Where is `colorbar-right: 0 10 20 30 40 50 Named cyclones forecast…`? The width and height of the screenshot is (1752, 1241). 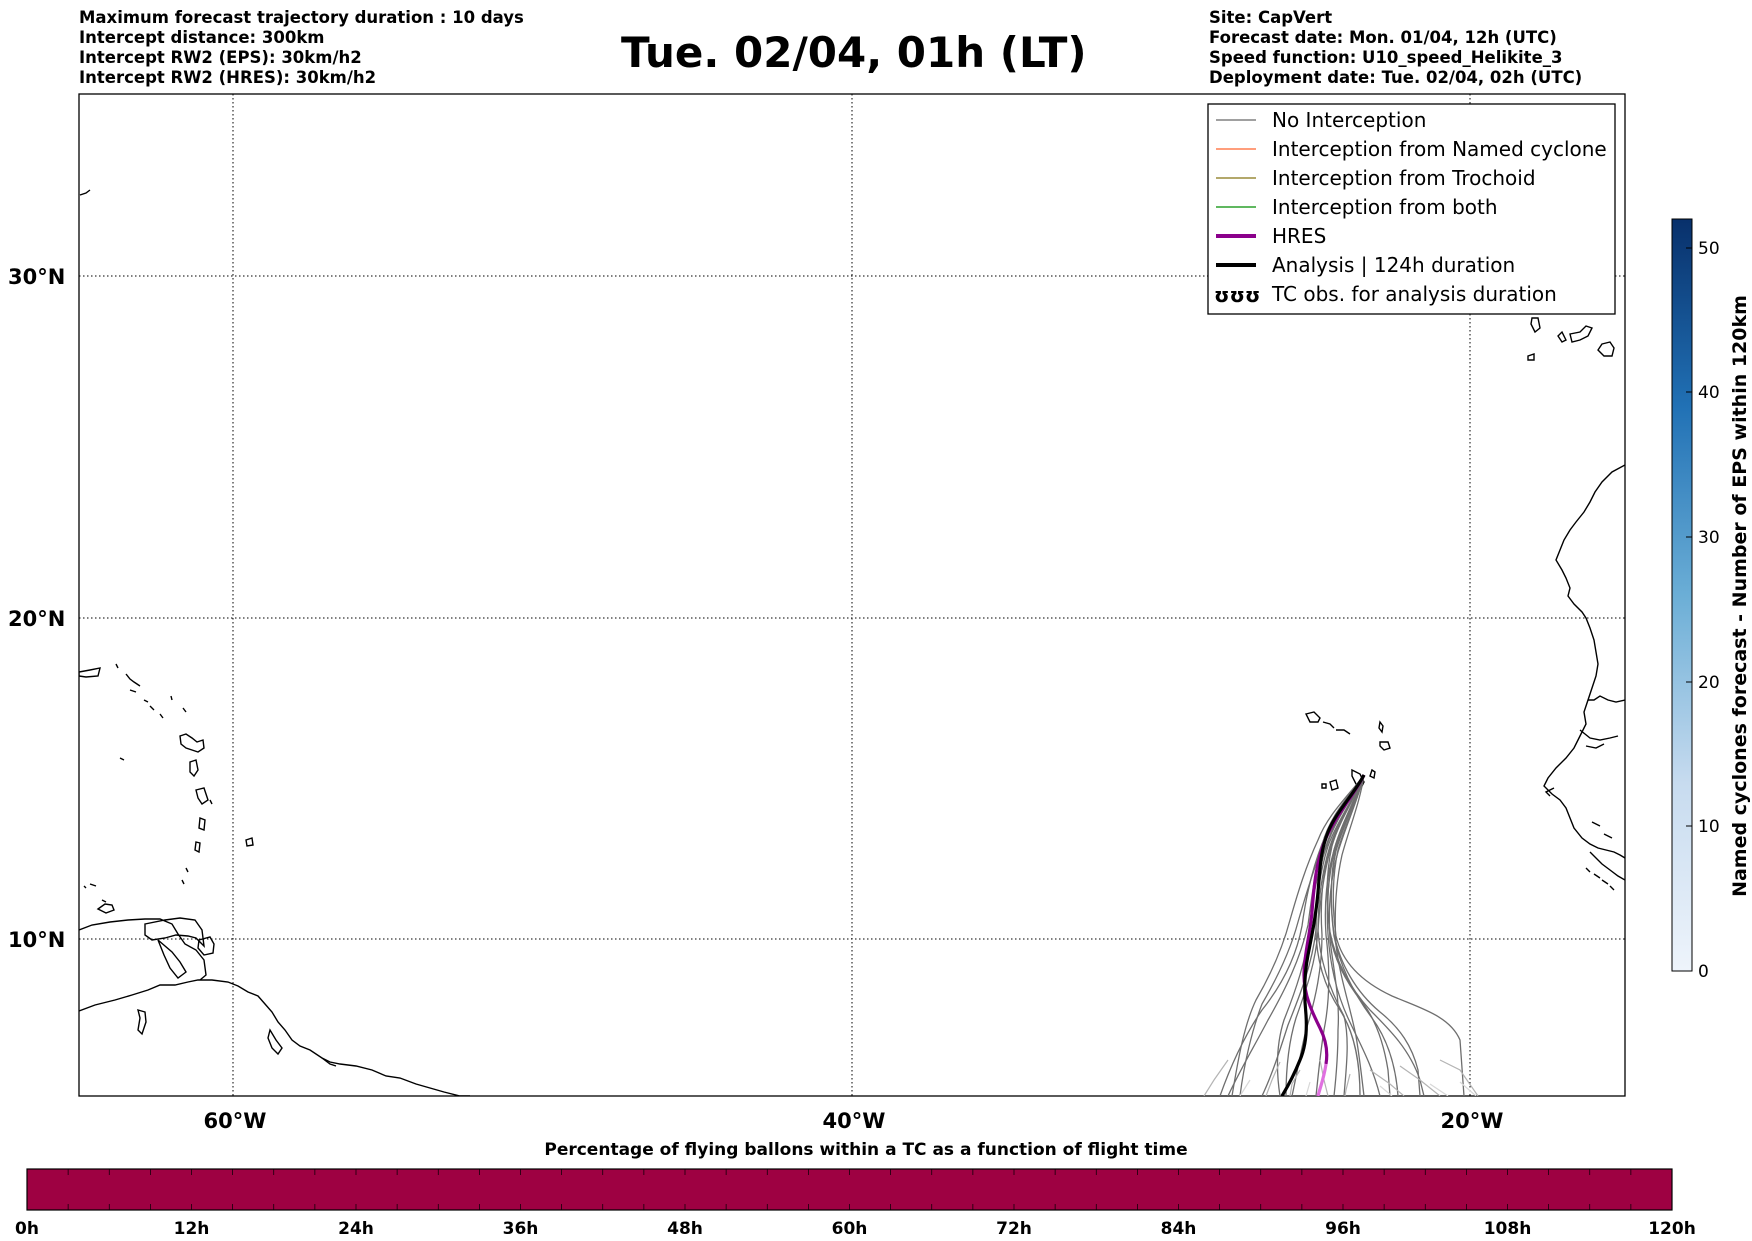 colorbar-right: 0 10 20 30 40 50 Named cyclones forecast… is located at coordinates (1711, 600).